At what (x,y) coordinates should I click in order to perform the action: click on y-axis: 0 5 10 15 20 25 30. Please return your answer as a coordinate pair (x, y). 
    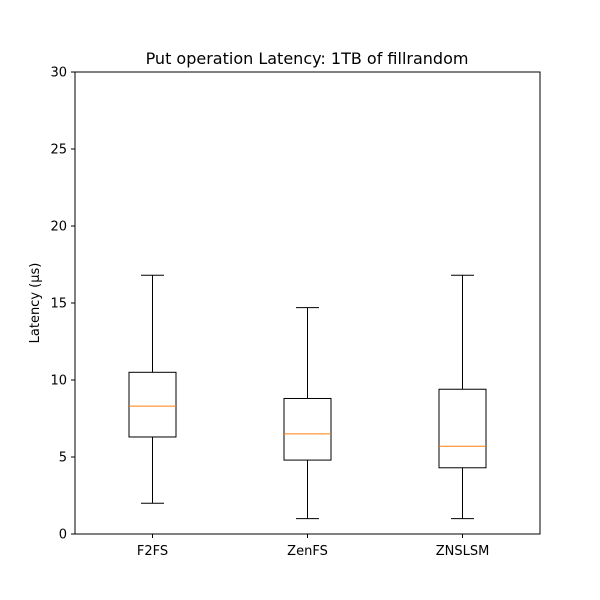
    Looking at the image, I should click on (62, 304).